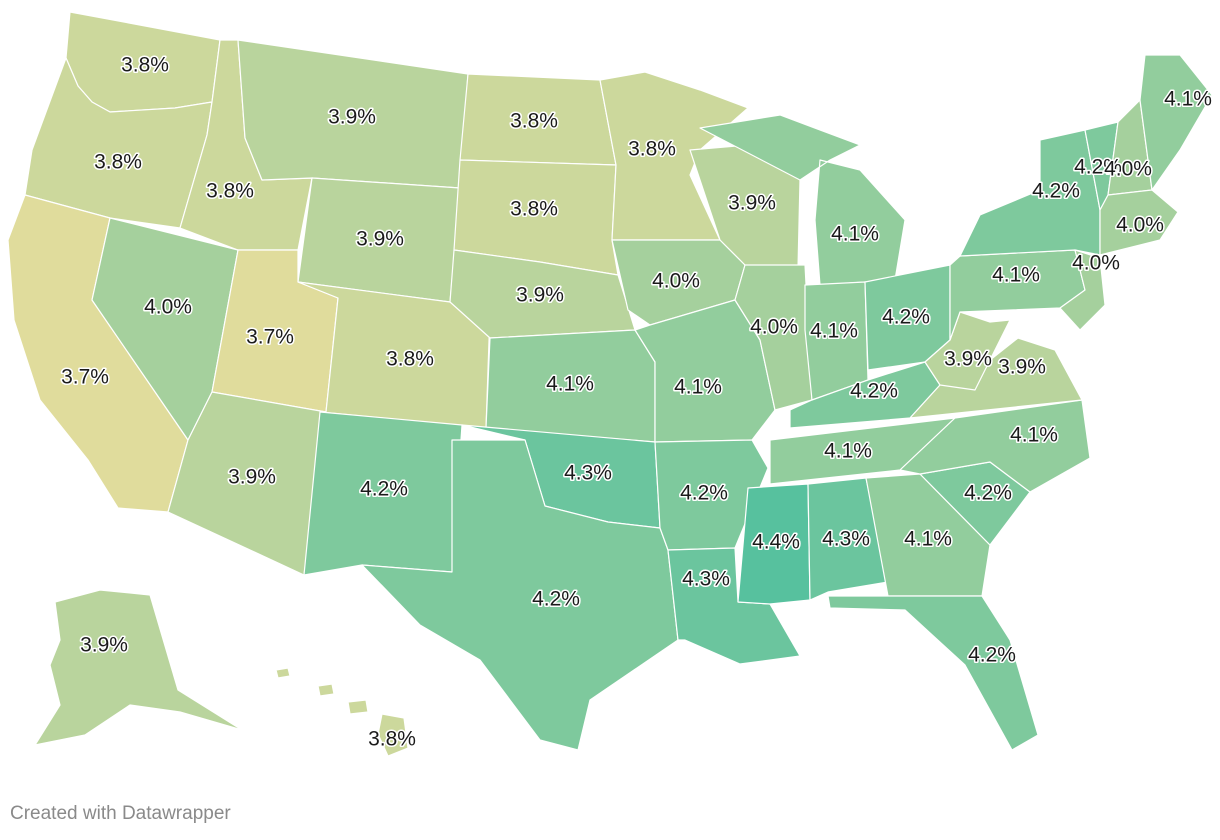 This screenshot has height=840, width=1220. I want to click on state-value-label-al: 4.3%, so click(846, 539).